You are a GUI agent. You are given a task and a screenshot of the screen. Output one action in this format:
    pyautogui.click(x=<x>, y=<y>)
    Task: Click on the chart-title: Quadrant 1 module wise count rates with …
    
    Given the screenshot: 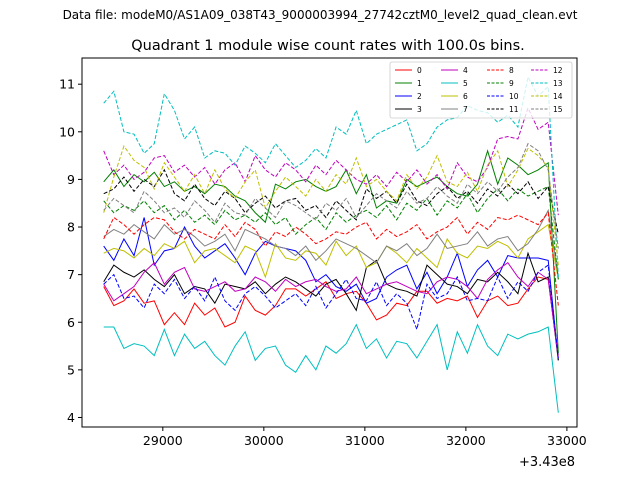 What is the action you would take?
    pyautogui.click(x=328, y=46)
    